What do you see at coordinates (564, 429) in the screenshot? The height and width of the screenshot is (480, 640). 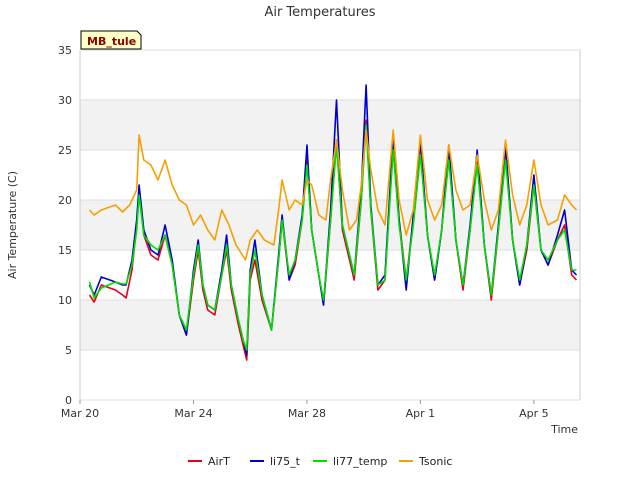 I see `x-axis-label: Time` at bounding box center [564, 429].